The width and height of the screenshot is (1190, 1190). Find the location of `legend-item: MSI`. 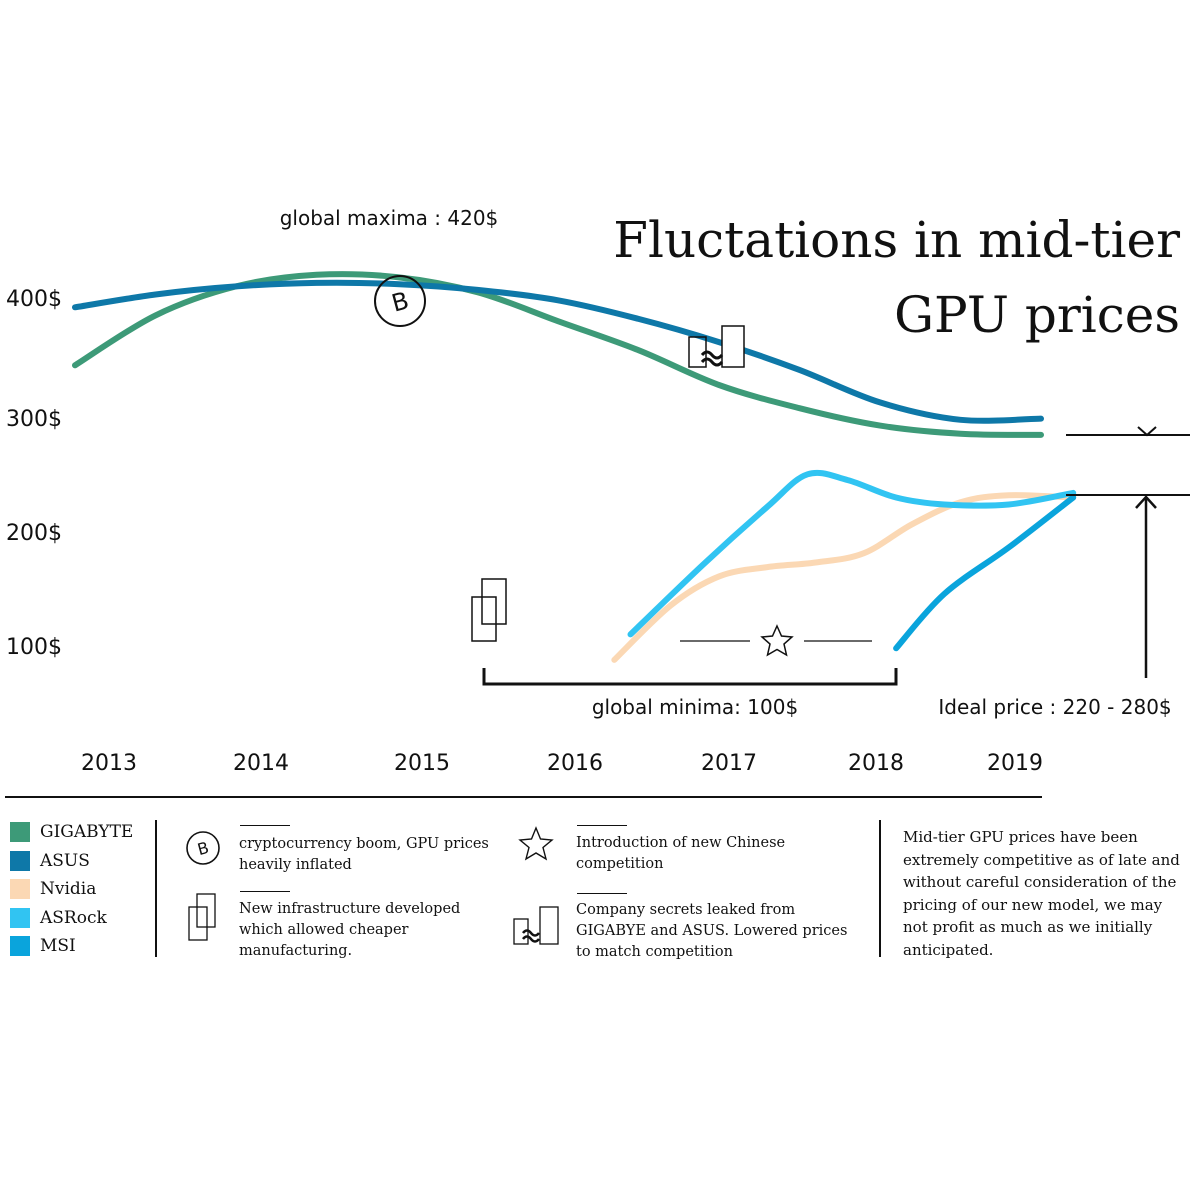

legend-item: MSI is located at coordinates (80, 946).